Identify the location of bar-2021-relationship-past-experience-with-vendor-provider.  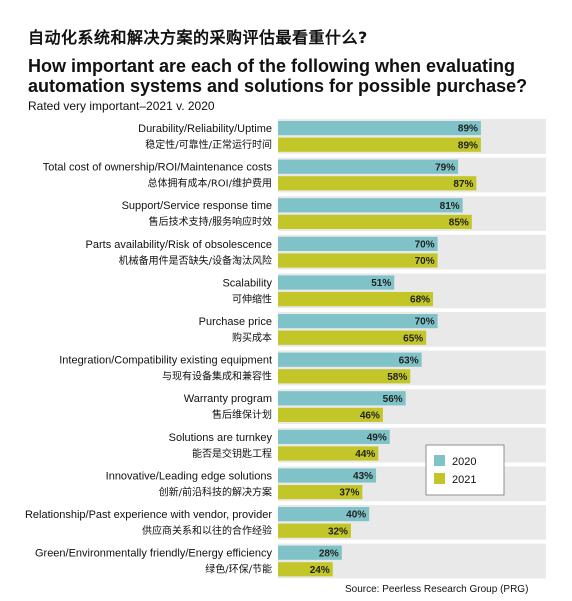
(314, 530).